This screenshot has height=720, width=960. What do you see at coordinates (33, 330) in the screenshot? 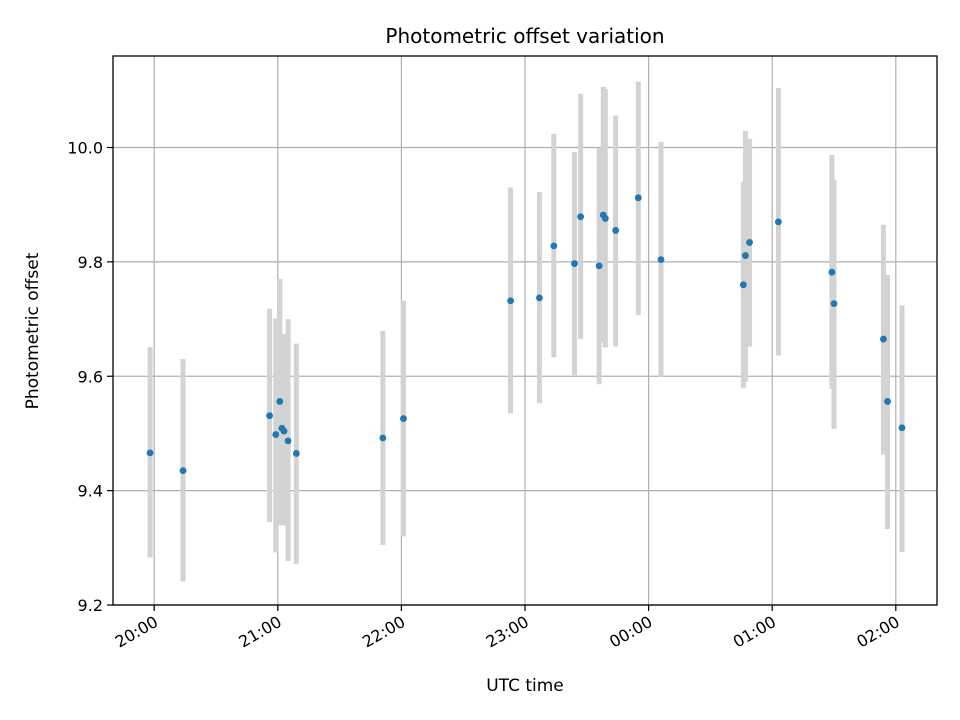
I see `y-axis-label: Photometric offset` at bounding box center [33, 330].